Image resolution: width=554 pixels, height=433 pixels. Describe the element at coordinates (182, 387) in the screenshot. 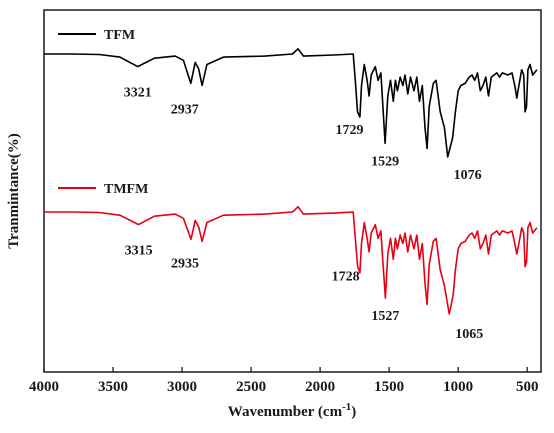

I see `x-tick-label: 3000` at that location.